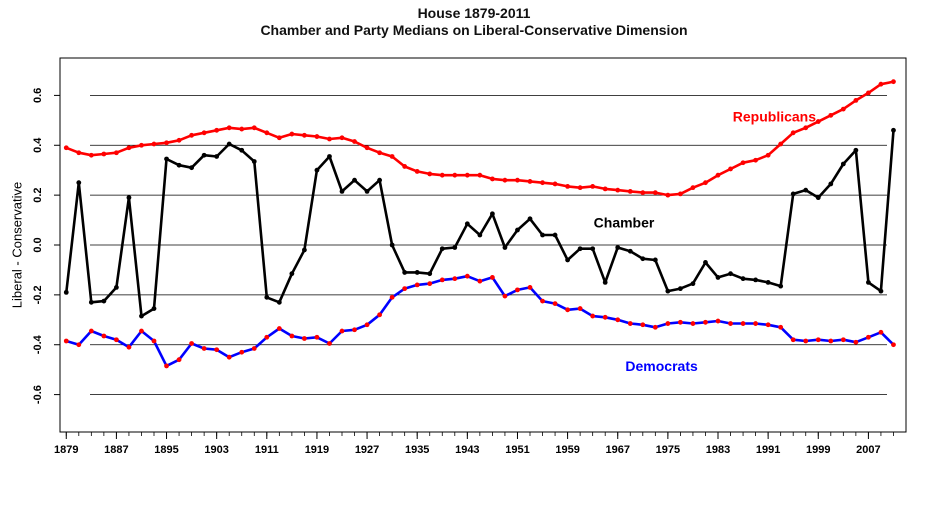 The width and height of the screenshot is (948, 505). I want to click on point-republicans-1995, so click(793, 133).